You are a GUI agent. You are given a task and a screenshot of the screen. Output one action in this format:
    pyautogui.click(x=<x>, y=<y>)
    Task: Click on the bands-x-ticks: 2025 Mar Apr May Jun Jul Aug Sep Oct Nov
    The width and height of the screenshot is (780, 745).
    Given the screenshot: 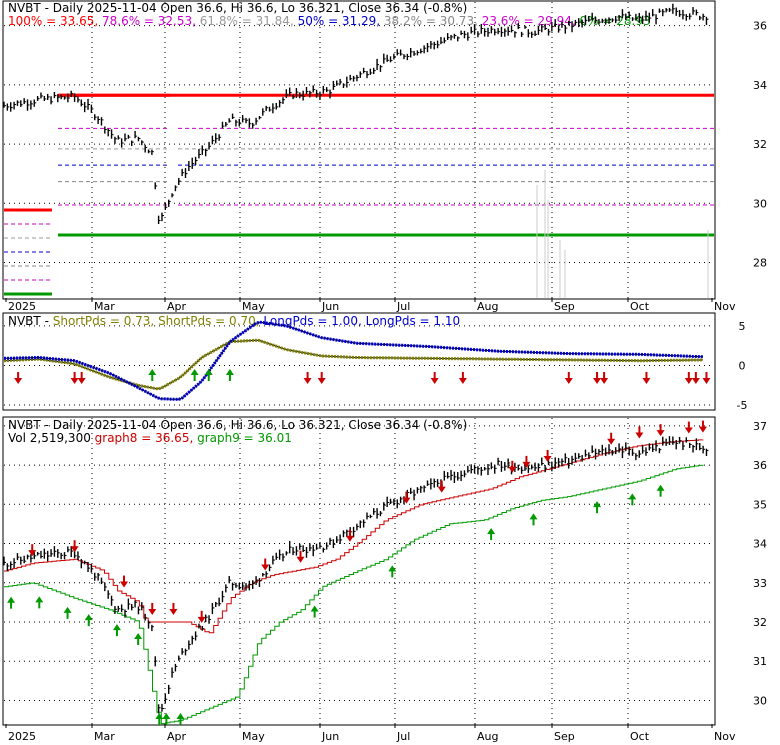 What is the action you would take?
    pyautogui.click(x=370, y=733)
    